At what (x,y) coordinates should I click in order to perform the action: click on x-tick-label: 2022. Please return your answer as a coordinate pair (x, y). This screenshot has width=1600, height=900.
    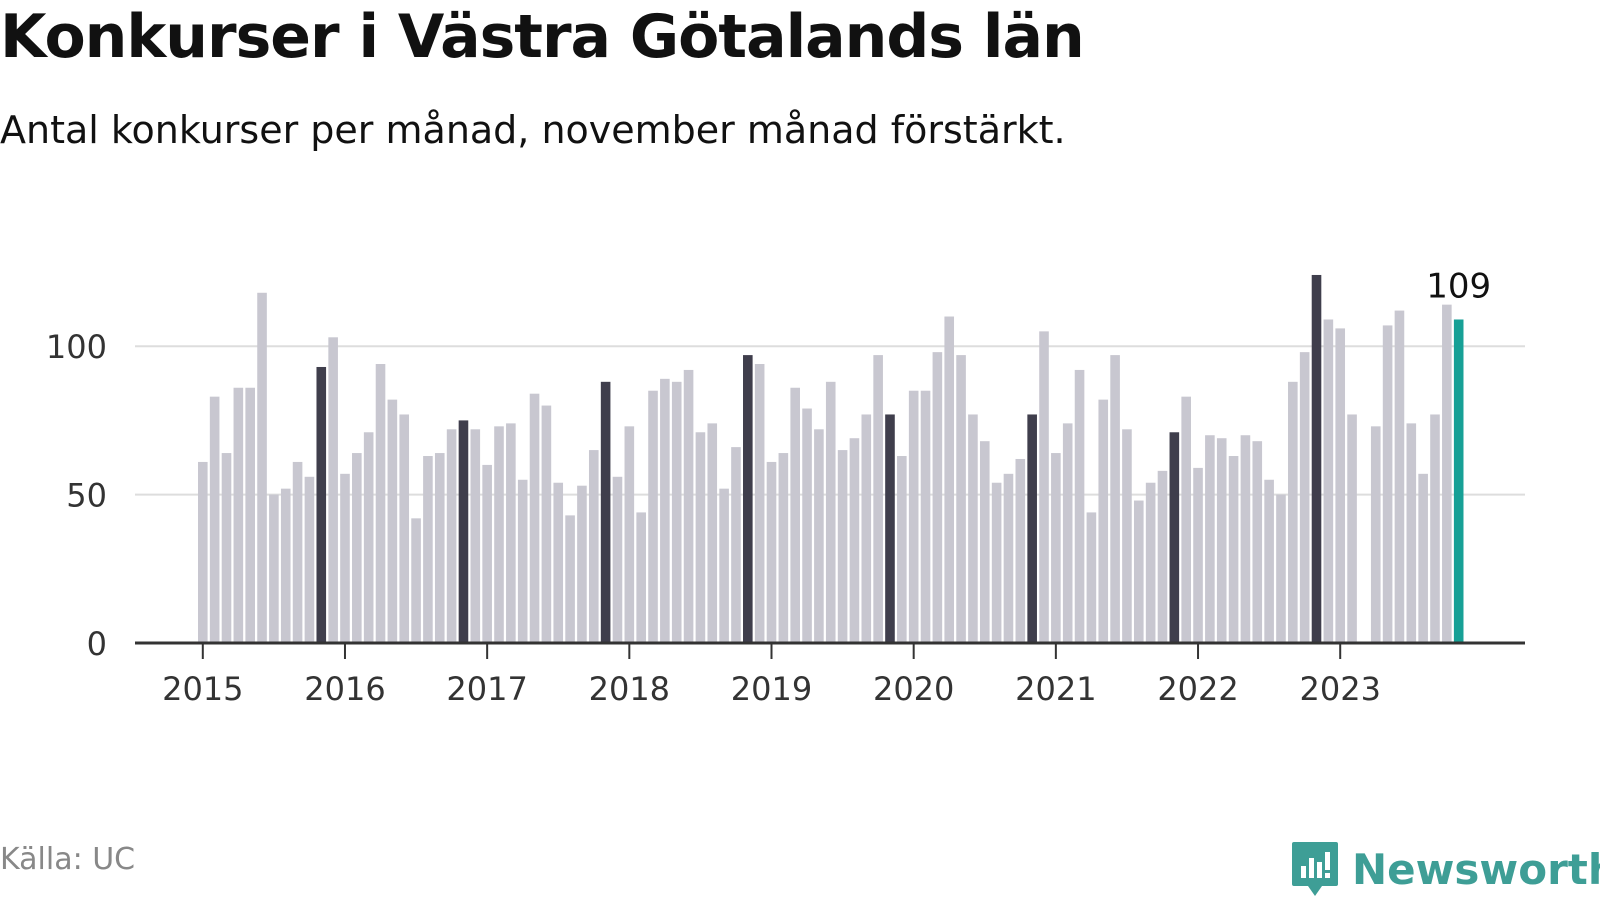
    Looking at the image, I should click on (1197, 689).